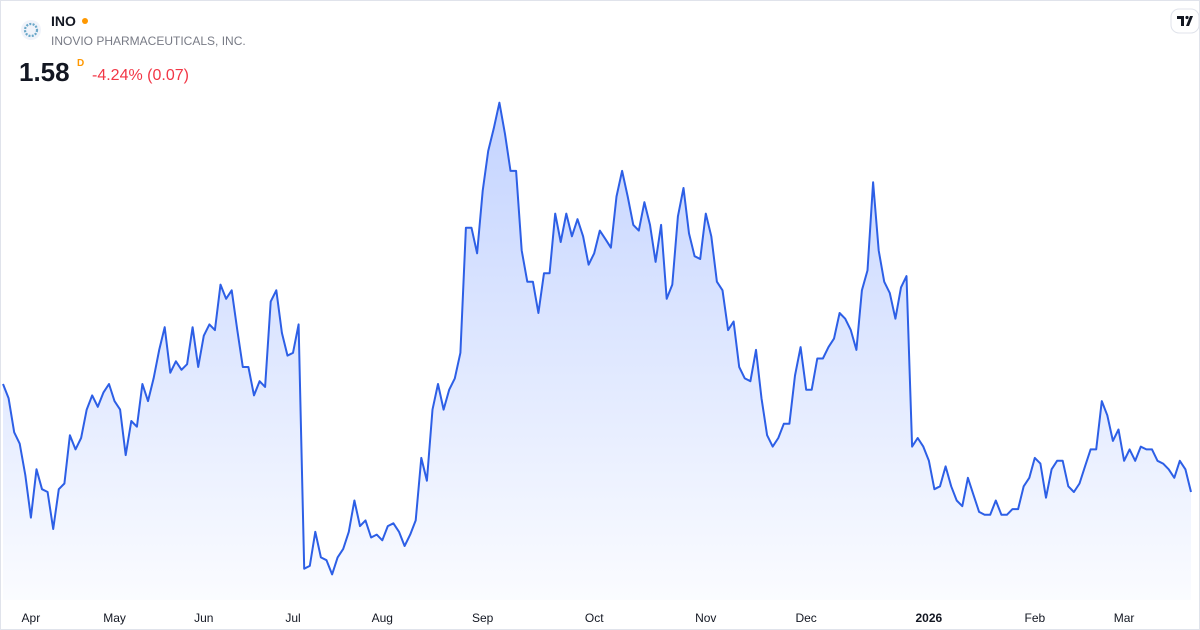  I want to click on x-tick-label: Mar, so click(1124, 618).